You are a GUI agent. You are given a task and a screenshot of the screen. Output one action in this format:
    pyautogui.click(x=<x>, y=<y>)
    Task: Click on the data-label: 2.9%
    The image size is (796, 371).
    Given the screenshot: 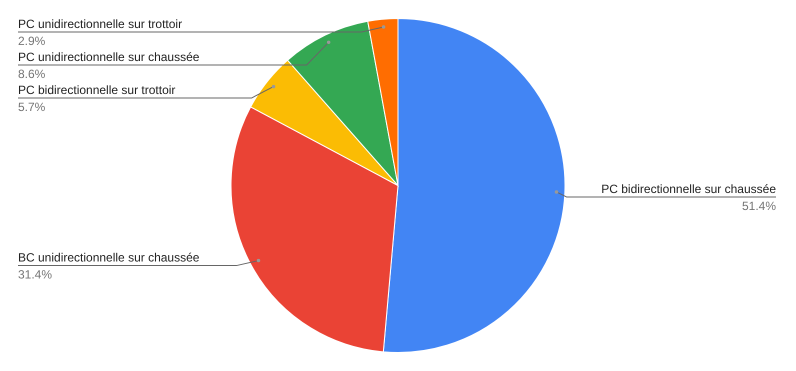 What is the action you would take?
    pyautogui.click(x=32, y=41)
    